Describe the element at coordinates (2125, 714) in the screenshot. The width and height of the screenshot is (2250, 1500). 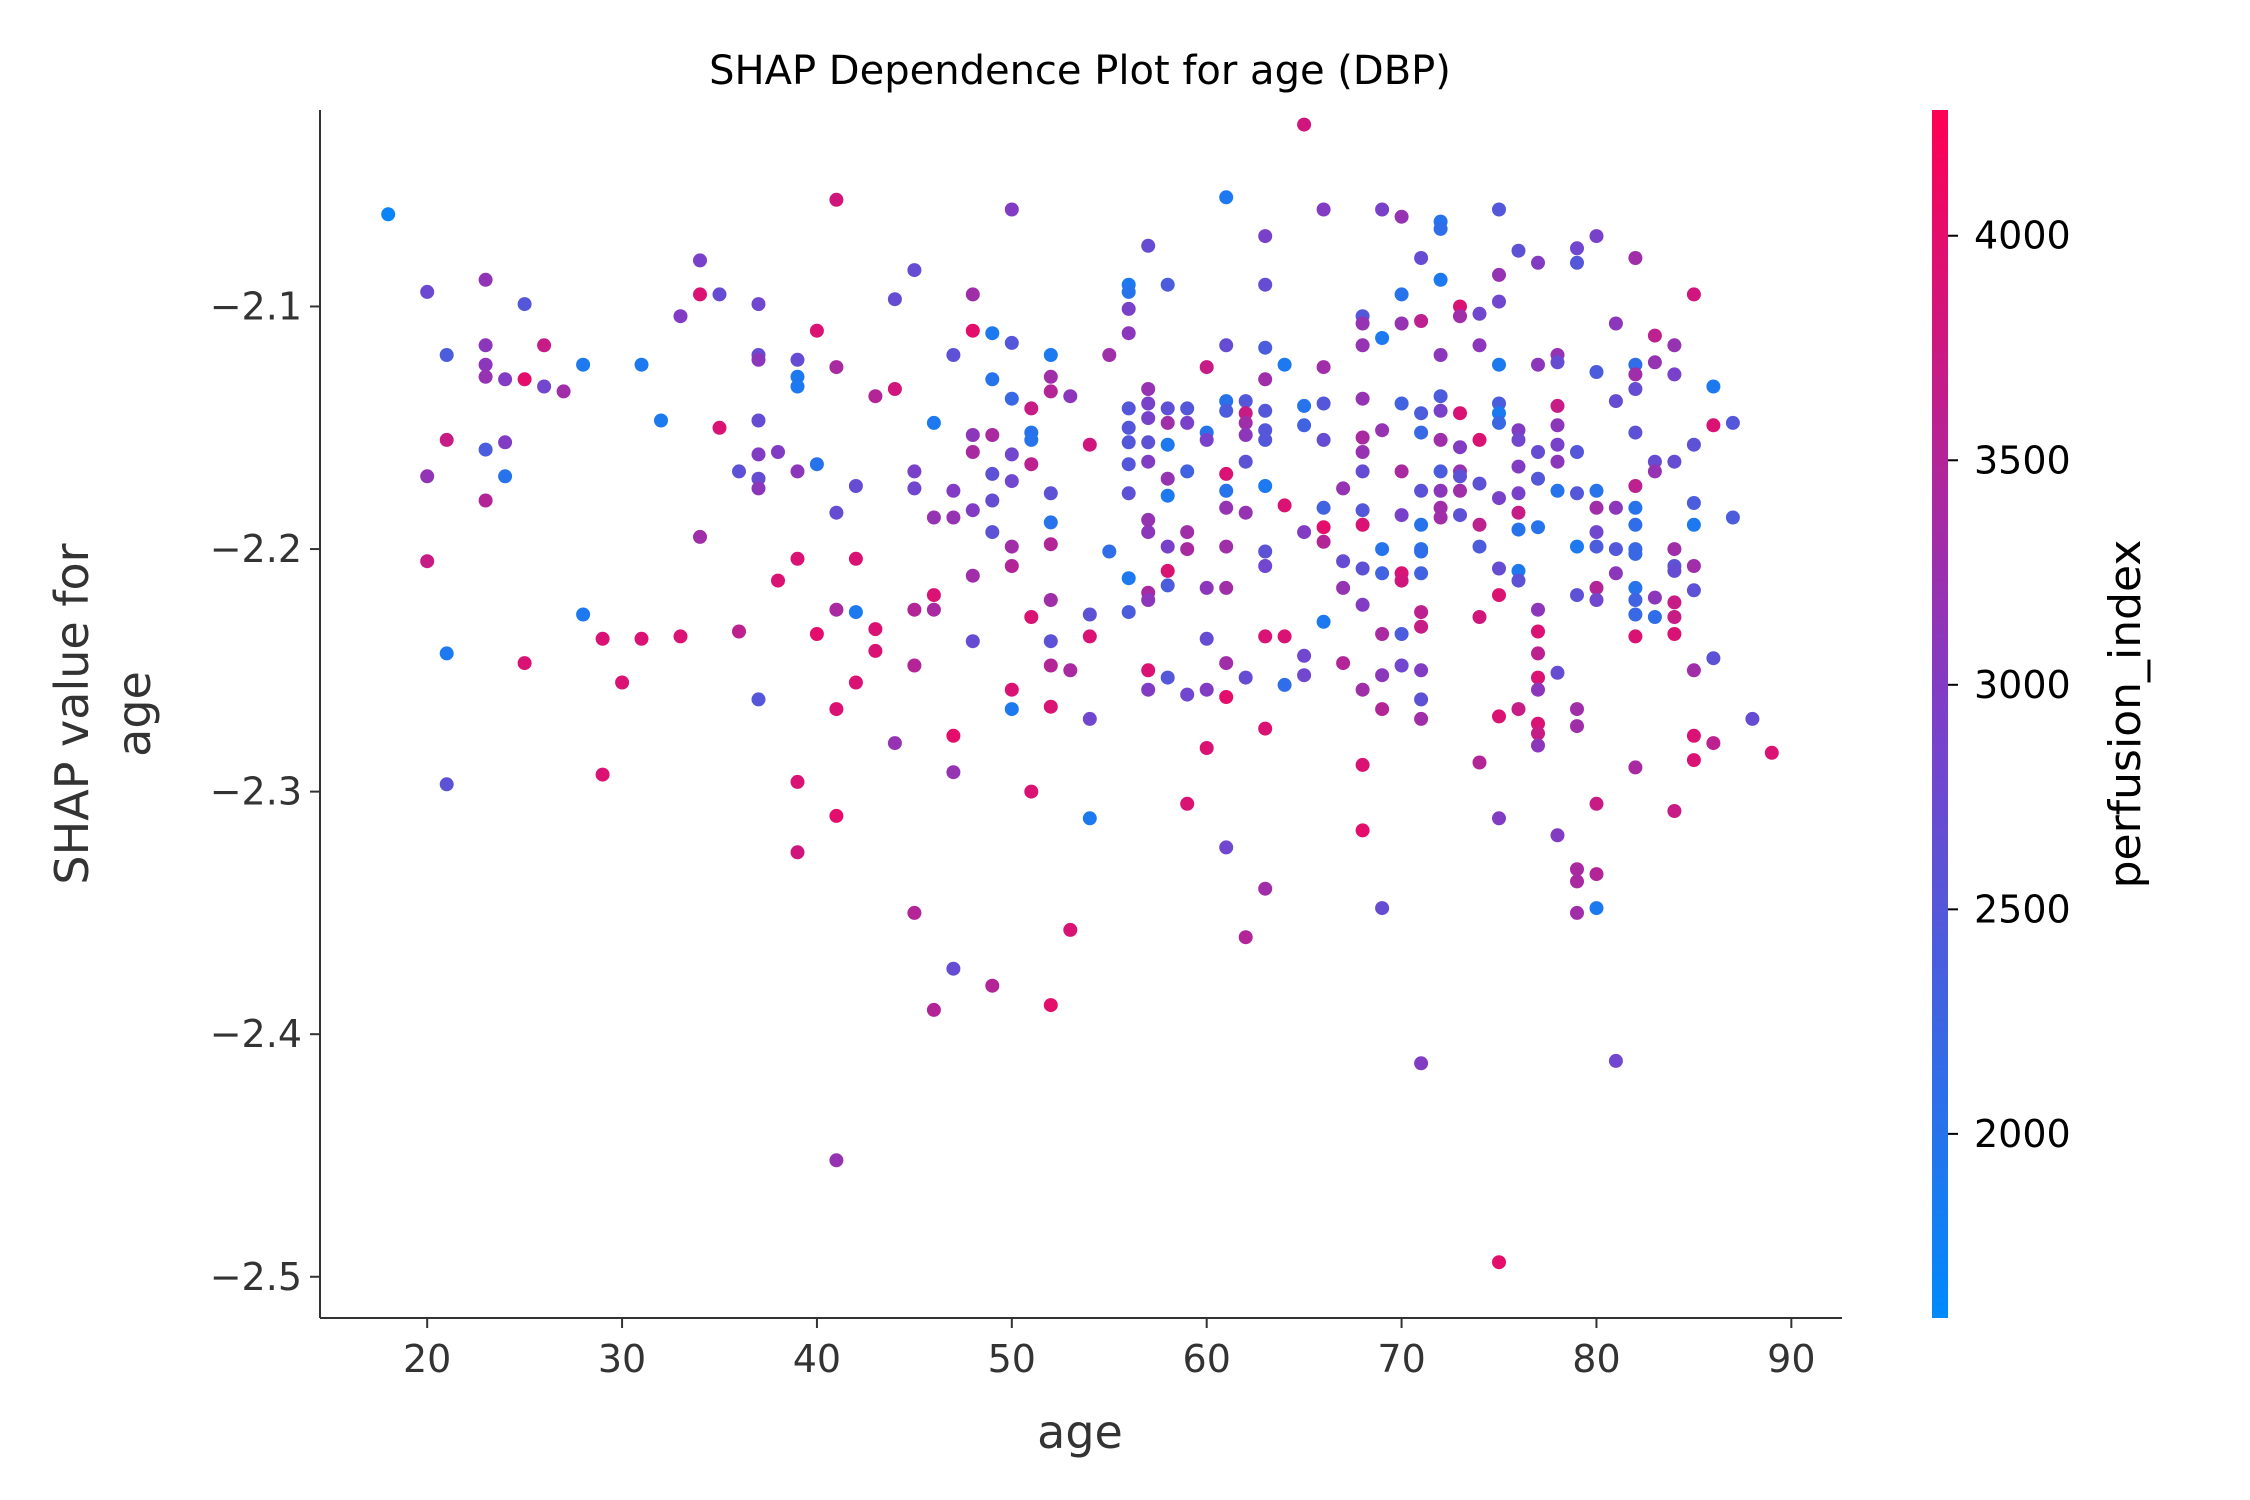
I see `colorbar-label: perfusion_index` at that location.